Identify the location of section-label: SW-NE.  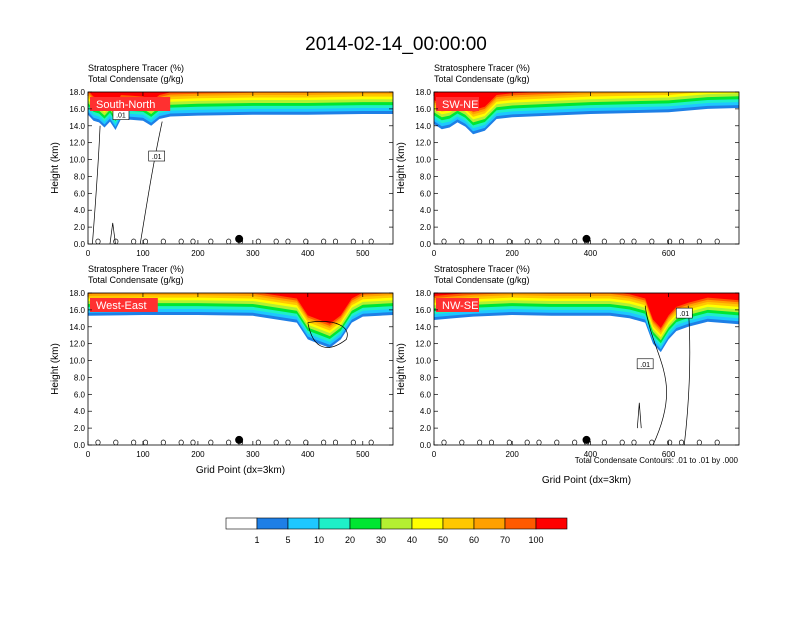
(460, 105).